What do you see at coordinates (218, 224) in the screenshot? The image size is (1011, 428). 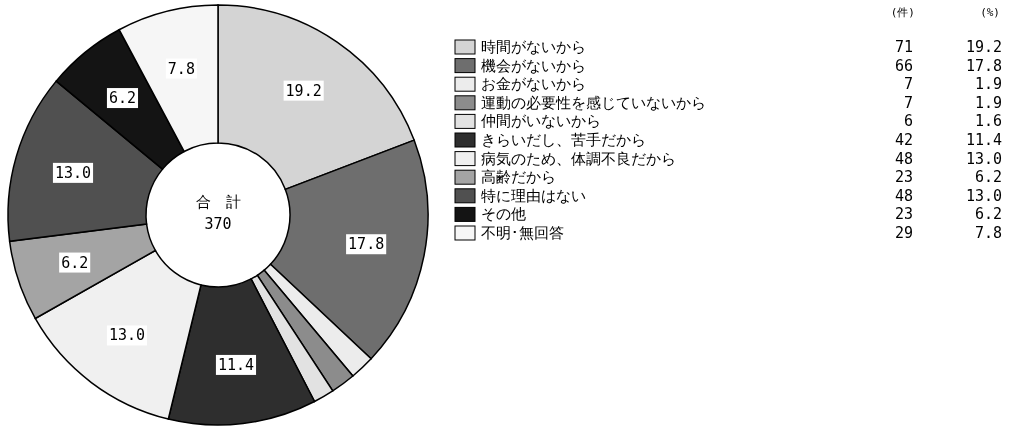 I see `text: 370` at bounding box center [218, 224].